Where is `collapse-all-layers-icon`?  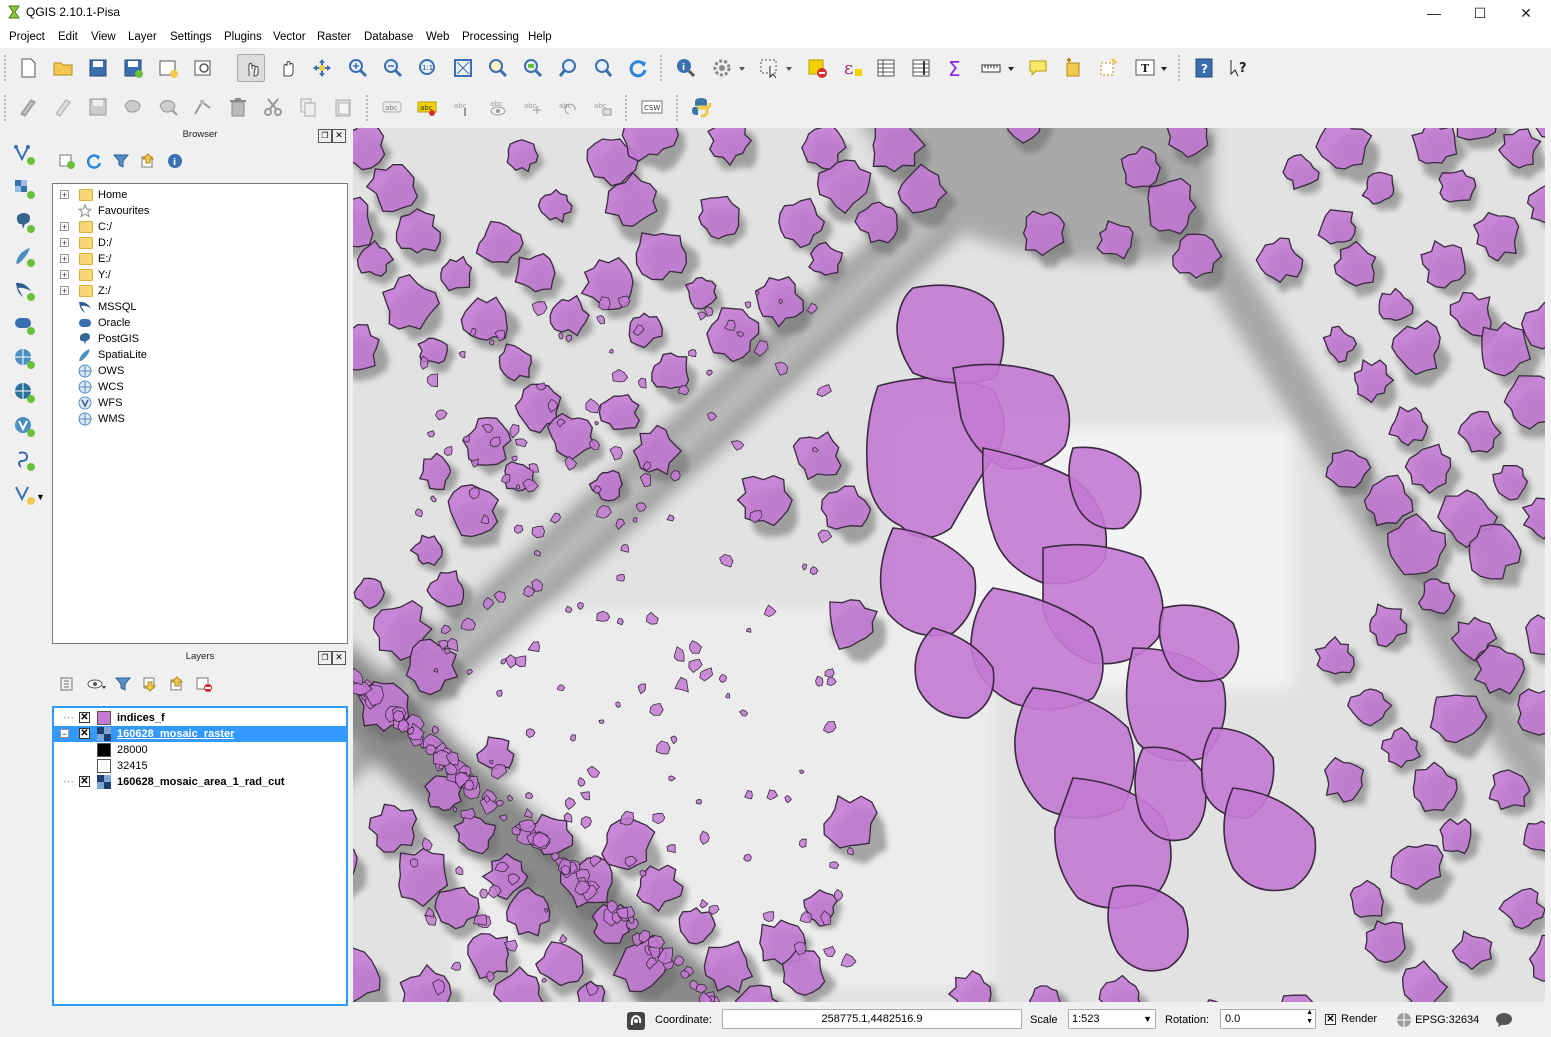
collapse-all-layers-icon is located at coordinates (177, 685).